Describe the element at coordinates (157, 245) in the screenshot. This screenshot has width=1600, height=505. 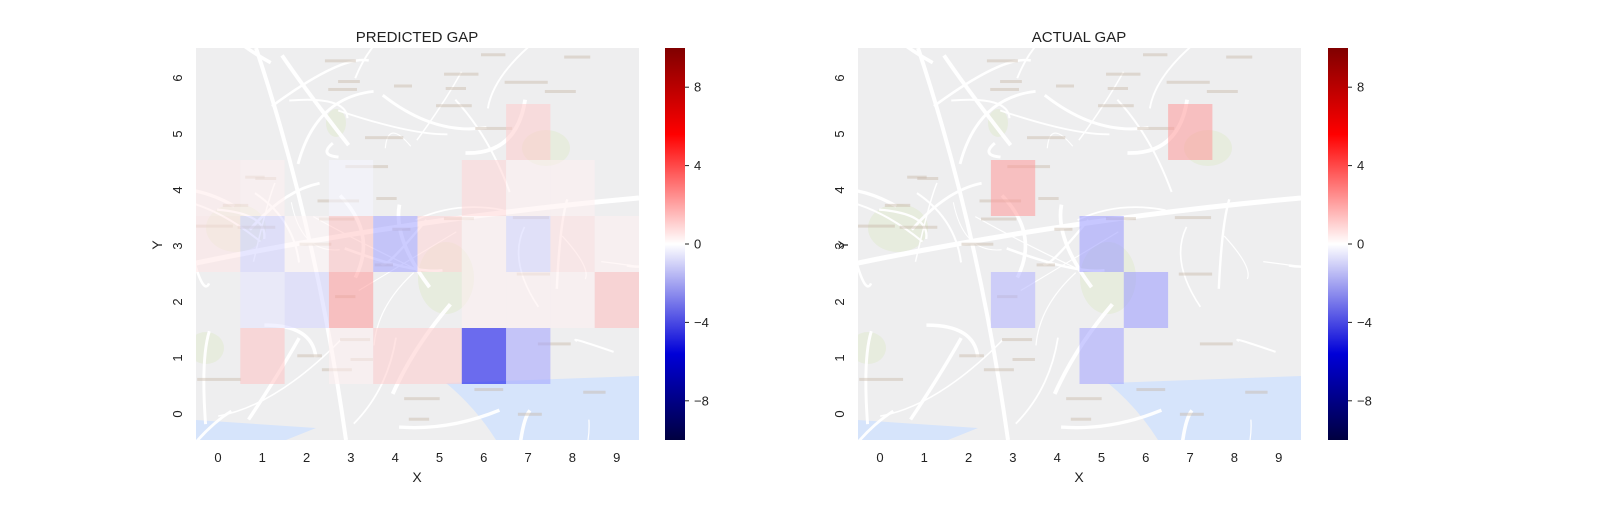
I see `predicted-y-axis-label: Y` at that location.